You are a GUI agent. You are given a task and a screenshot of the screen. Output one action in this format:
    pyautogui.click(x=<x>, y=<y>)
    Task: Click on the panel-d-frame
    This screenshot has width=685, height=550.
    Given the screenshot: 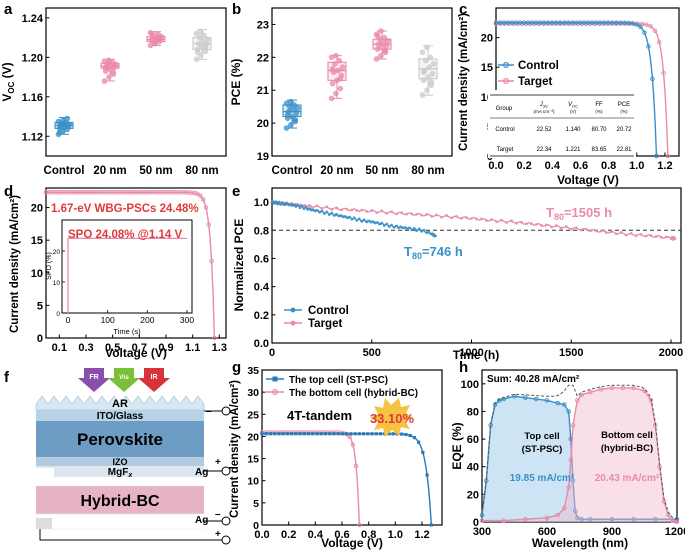 What is the action you would take?
    pyautogui.click(x=136, y=263)
    